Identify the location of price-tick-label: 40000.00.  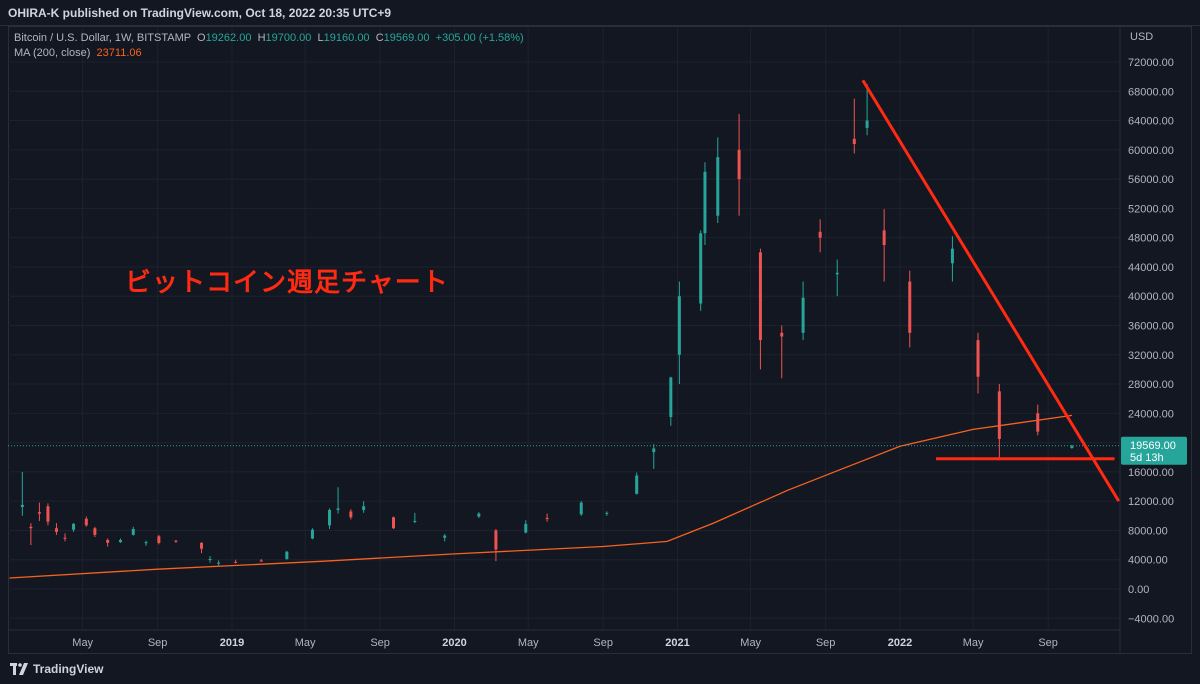
(1151, 297).